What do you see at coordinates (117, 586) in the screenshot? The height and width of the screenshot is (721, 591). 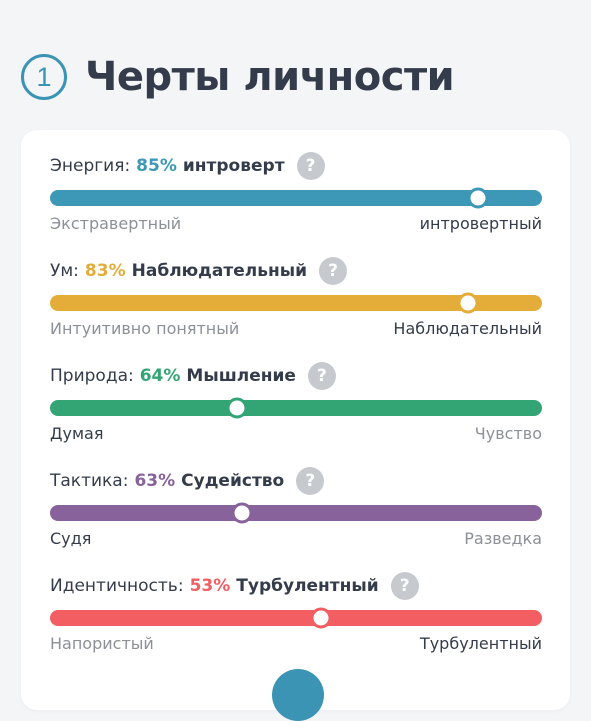 I see `trait-label: Идентичность:` at bounding box center [117, 586].